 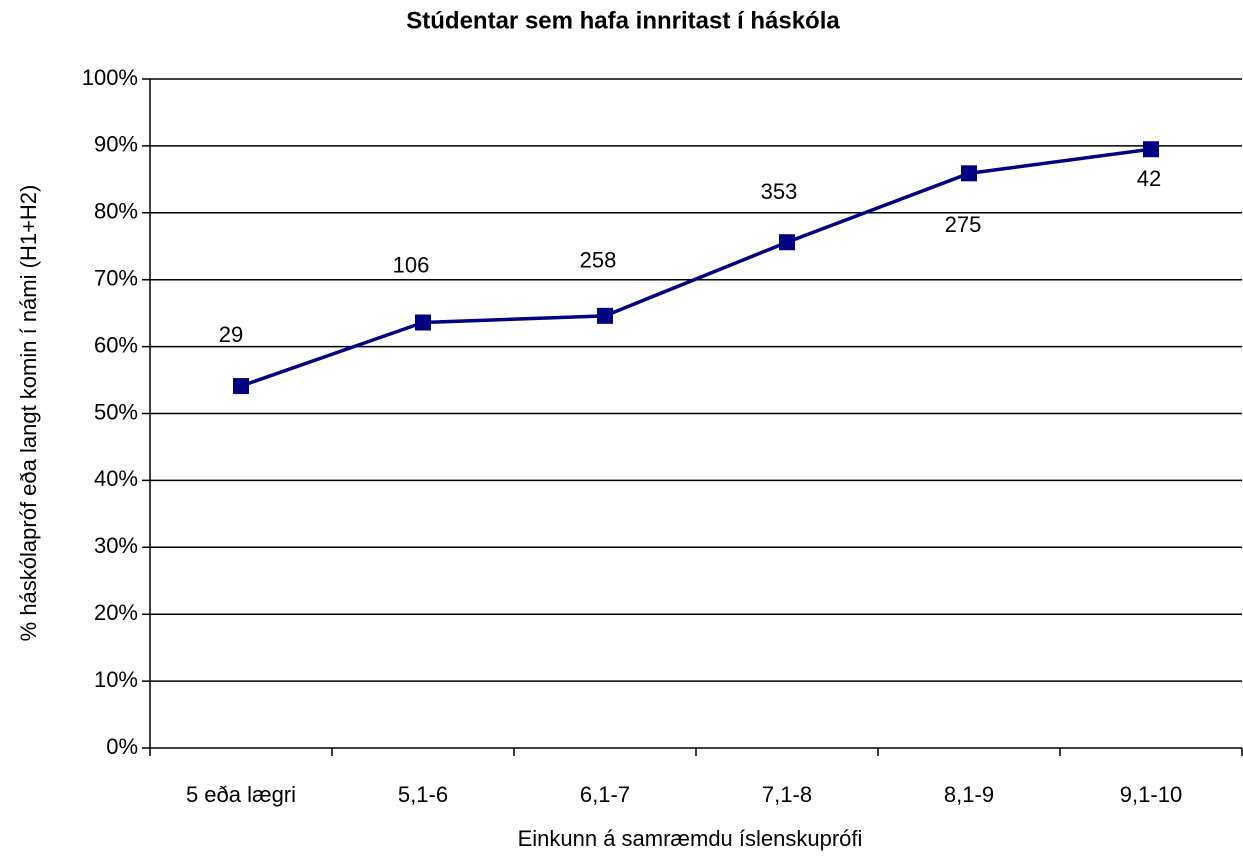 I want to click on x-tick-label: 7,1-8, so click(x=787, y=794).